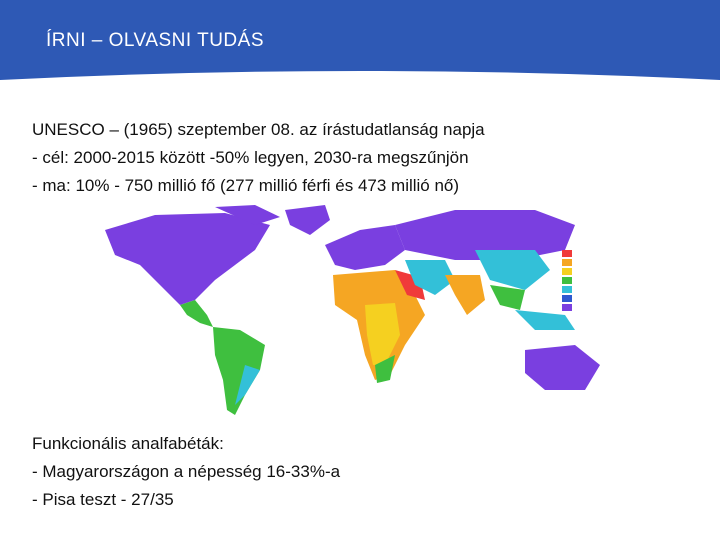 This screenshot has height=540, width=720. I want to click on text-line: Funkcionális analfabéták:, so click(128, 443).